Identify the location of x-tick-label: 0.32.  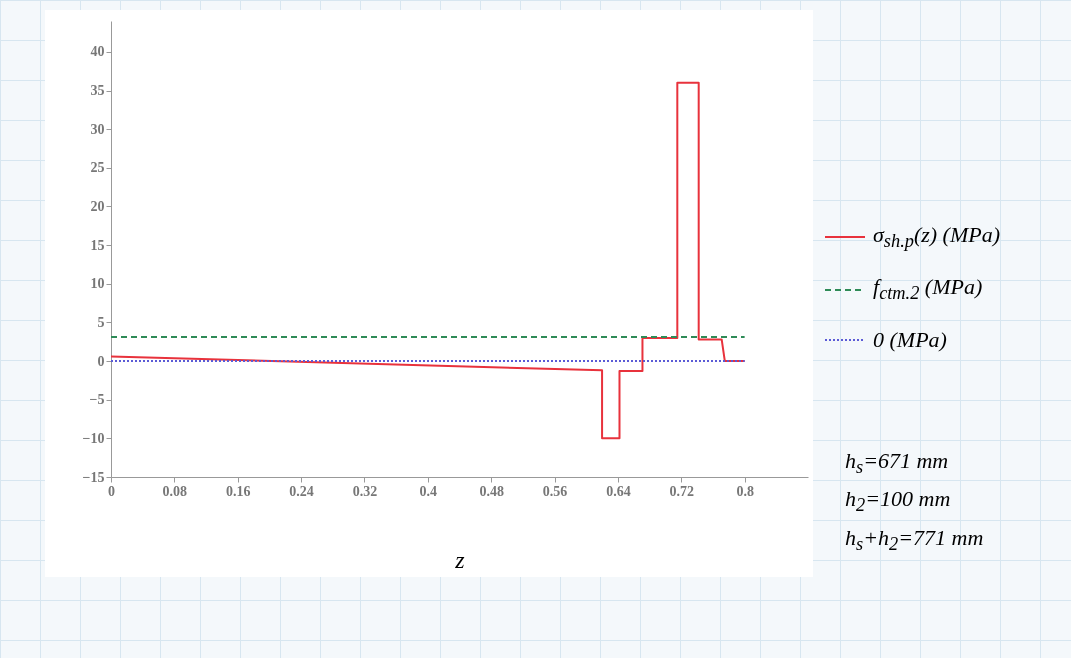
(365, 491).